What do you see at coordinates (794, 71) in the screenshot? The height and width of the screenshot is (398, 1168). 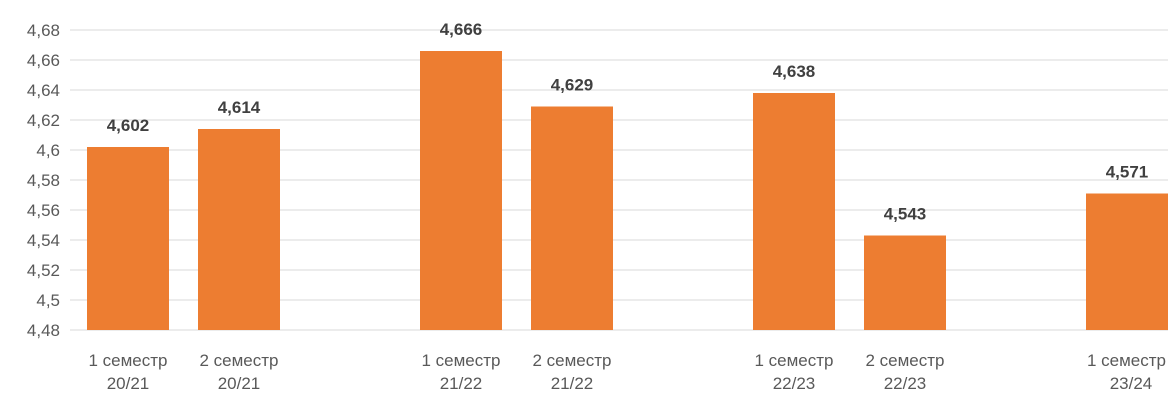 I see `data-label: 4,638` at bounding box center [794, 71].